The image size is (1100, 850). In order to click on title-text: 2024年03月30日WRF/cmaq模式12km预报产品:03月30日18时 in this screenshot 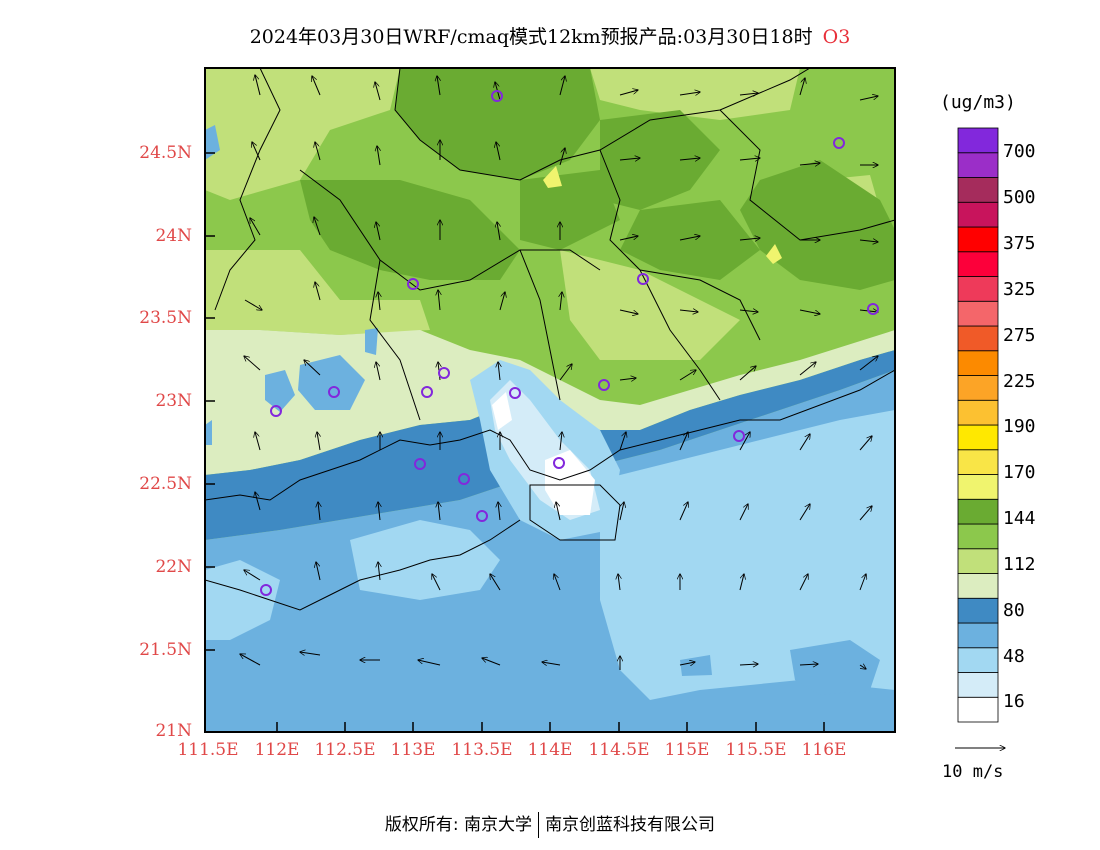, I will do `click(531, 37)`.